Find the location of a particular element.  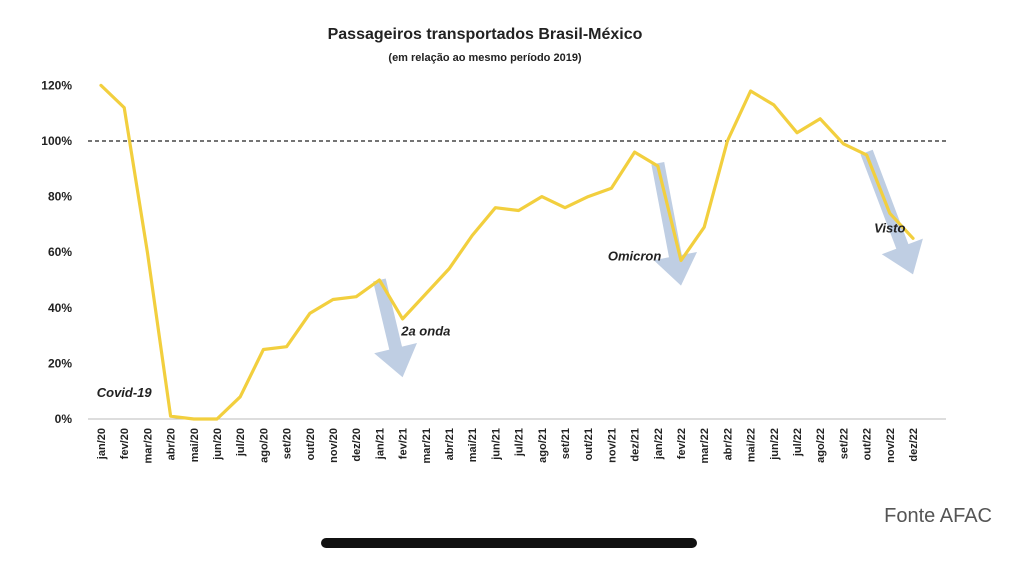

annotation-label: 2a onda is located at coordinates (425, 331).